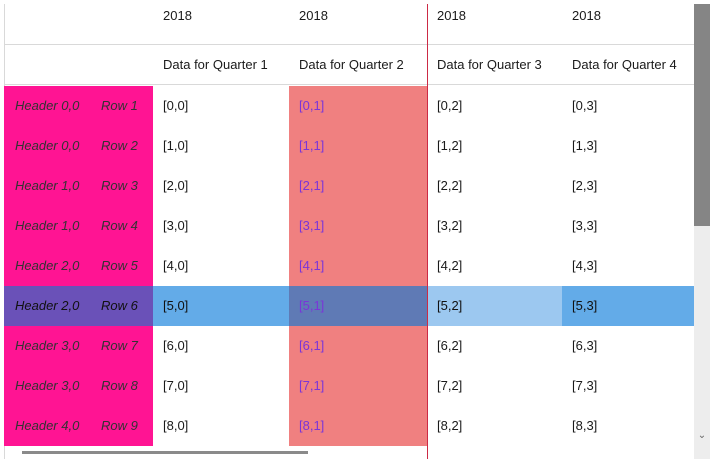 Image resolution: width=715 pixels, height=459 pixels. I want to click on table-row: Header 3,0 Row 7 [6,0] [6,1] [6,2] [6,3], so click(347, 346).